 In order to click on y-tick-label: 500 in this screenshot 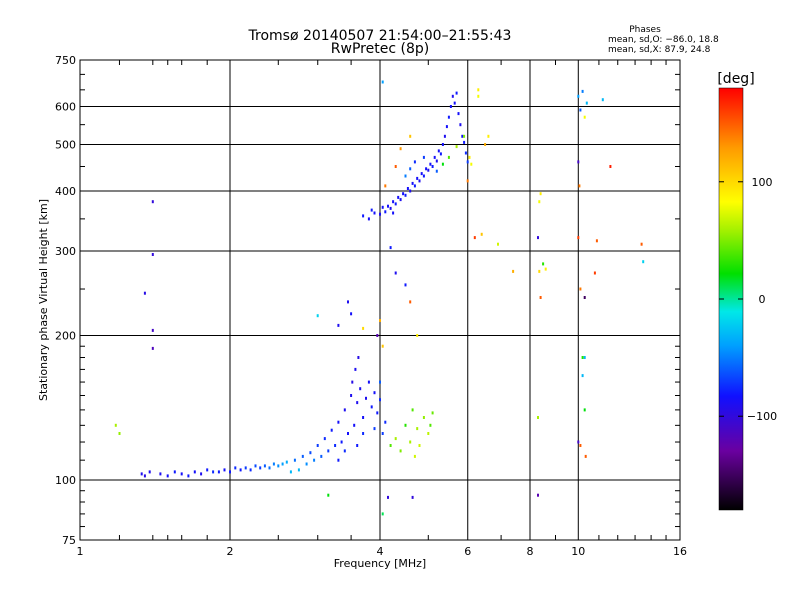, I will do `click(65, 145)`.